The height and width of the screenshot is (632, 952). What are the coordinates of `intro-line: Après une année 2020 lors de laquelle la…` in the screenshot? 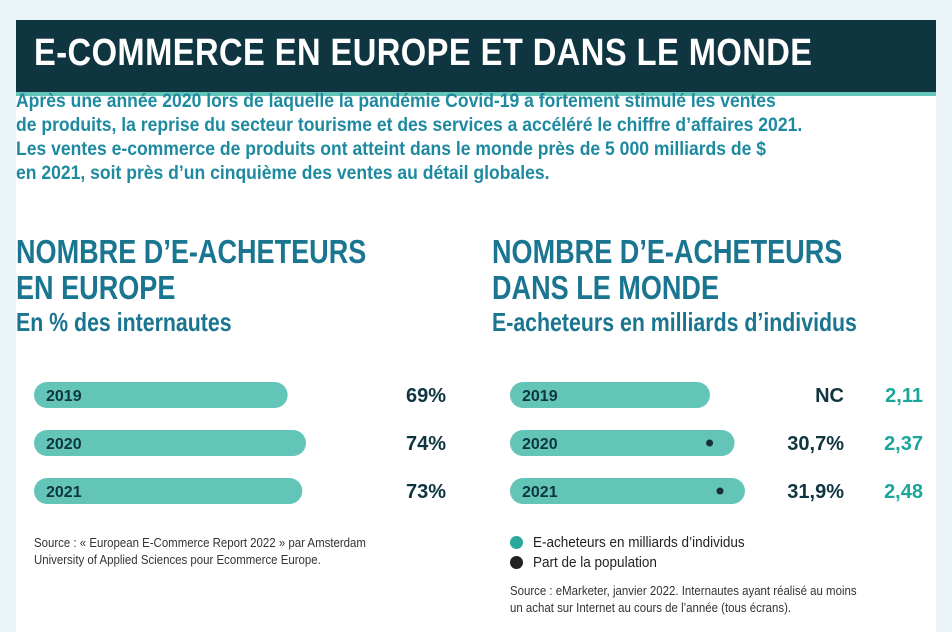 It's located at (396, 101).